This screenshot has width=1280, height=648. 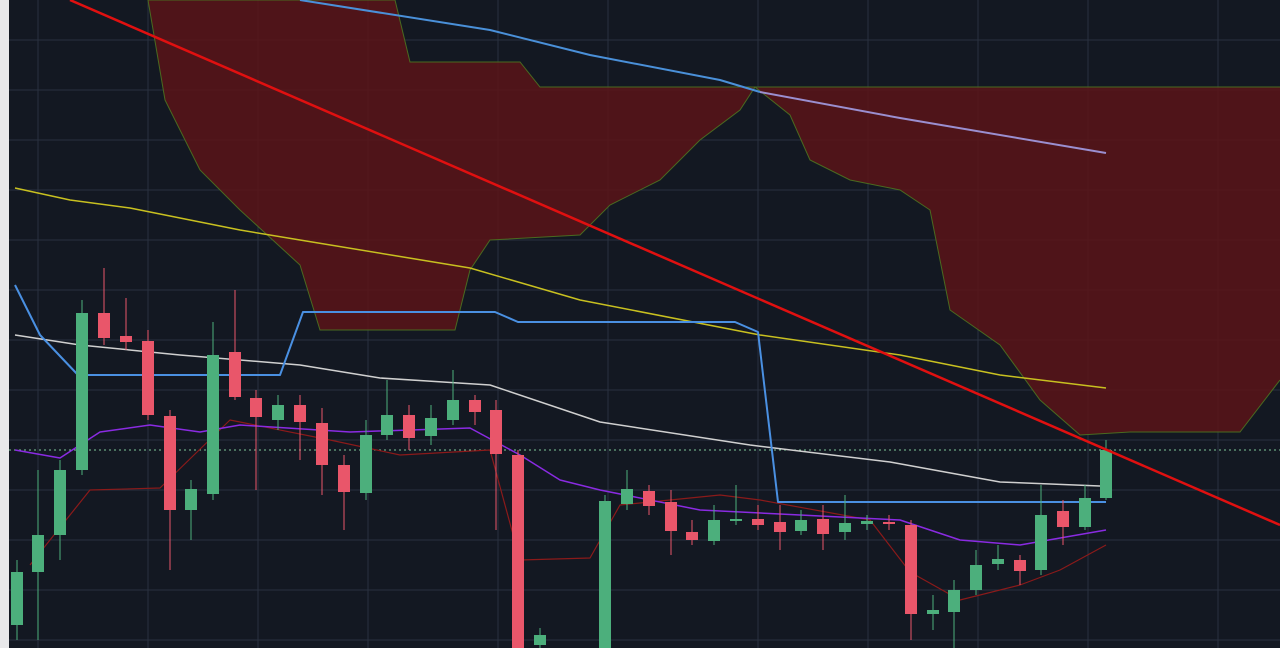 What do you see at coordinates (4, 324) in the screenshot?
I see `left-edge` at bounding box center [4, 324].